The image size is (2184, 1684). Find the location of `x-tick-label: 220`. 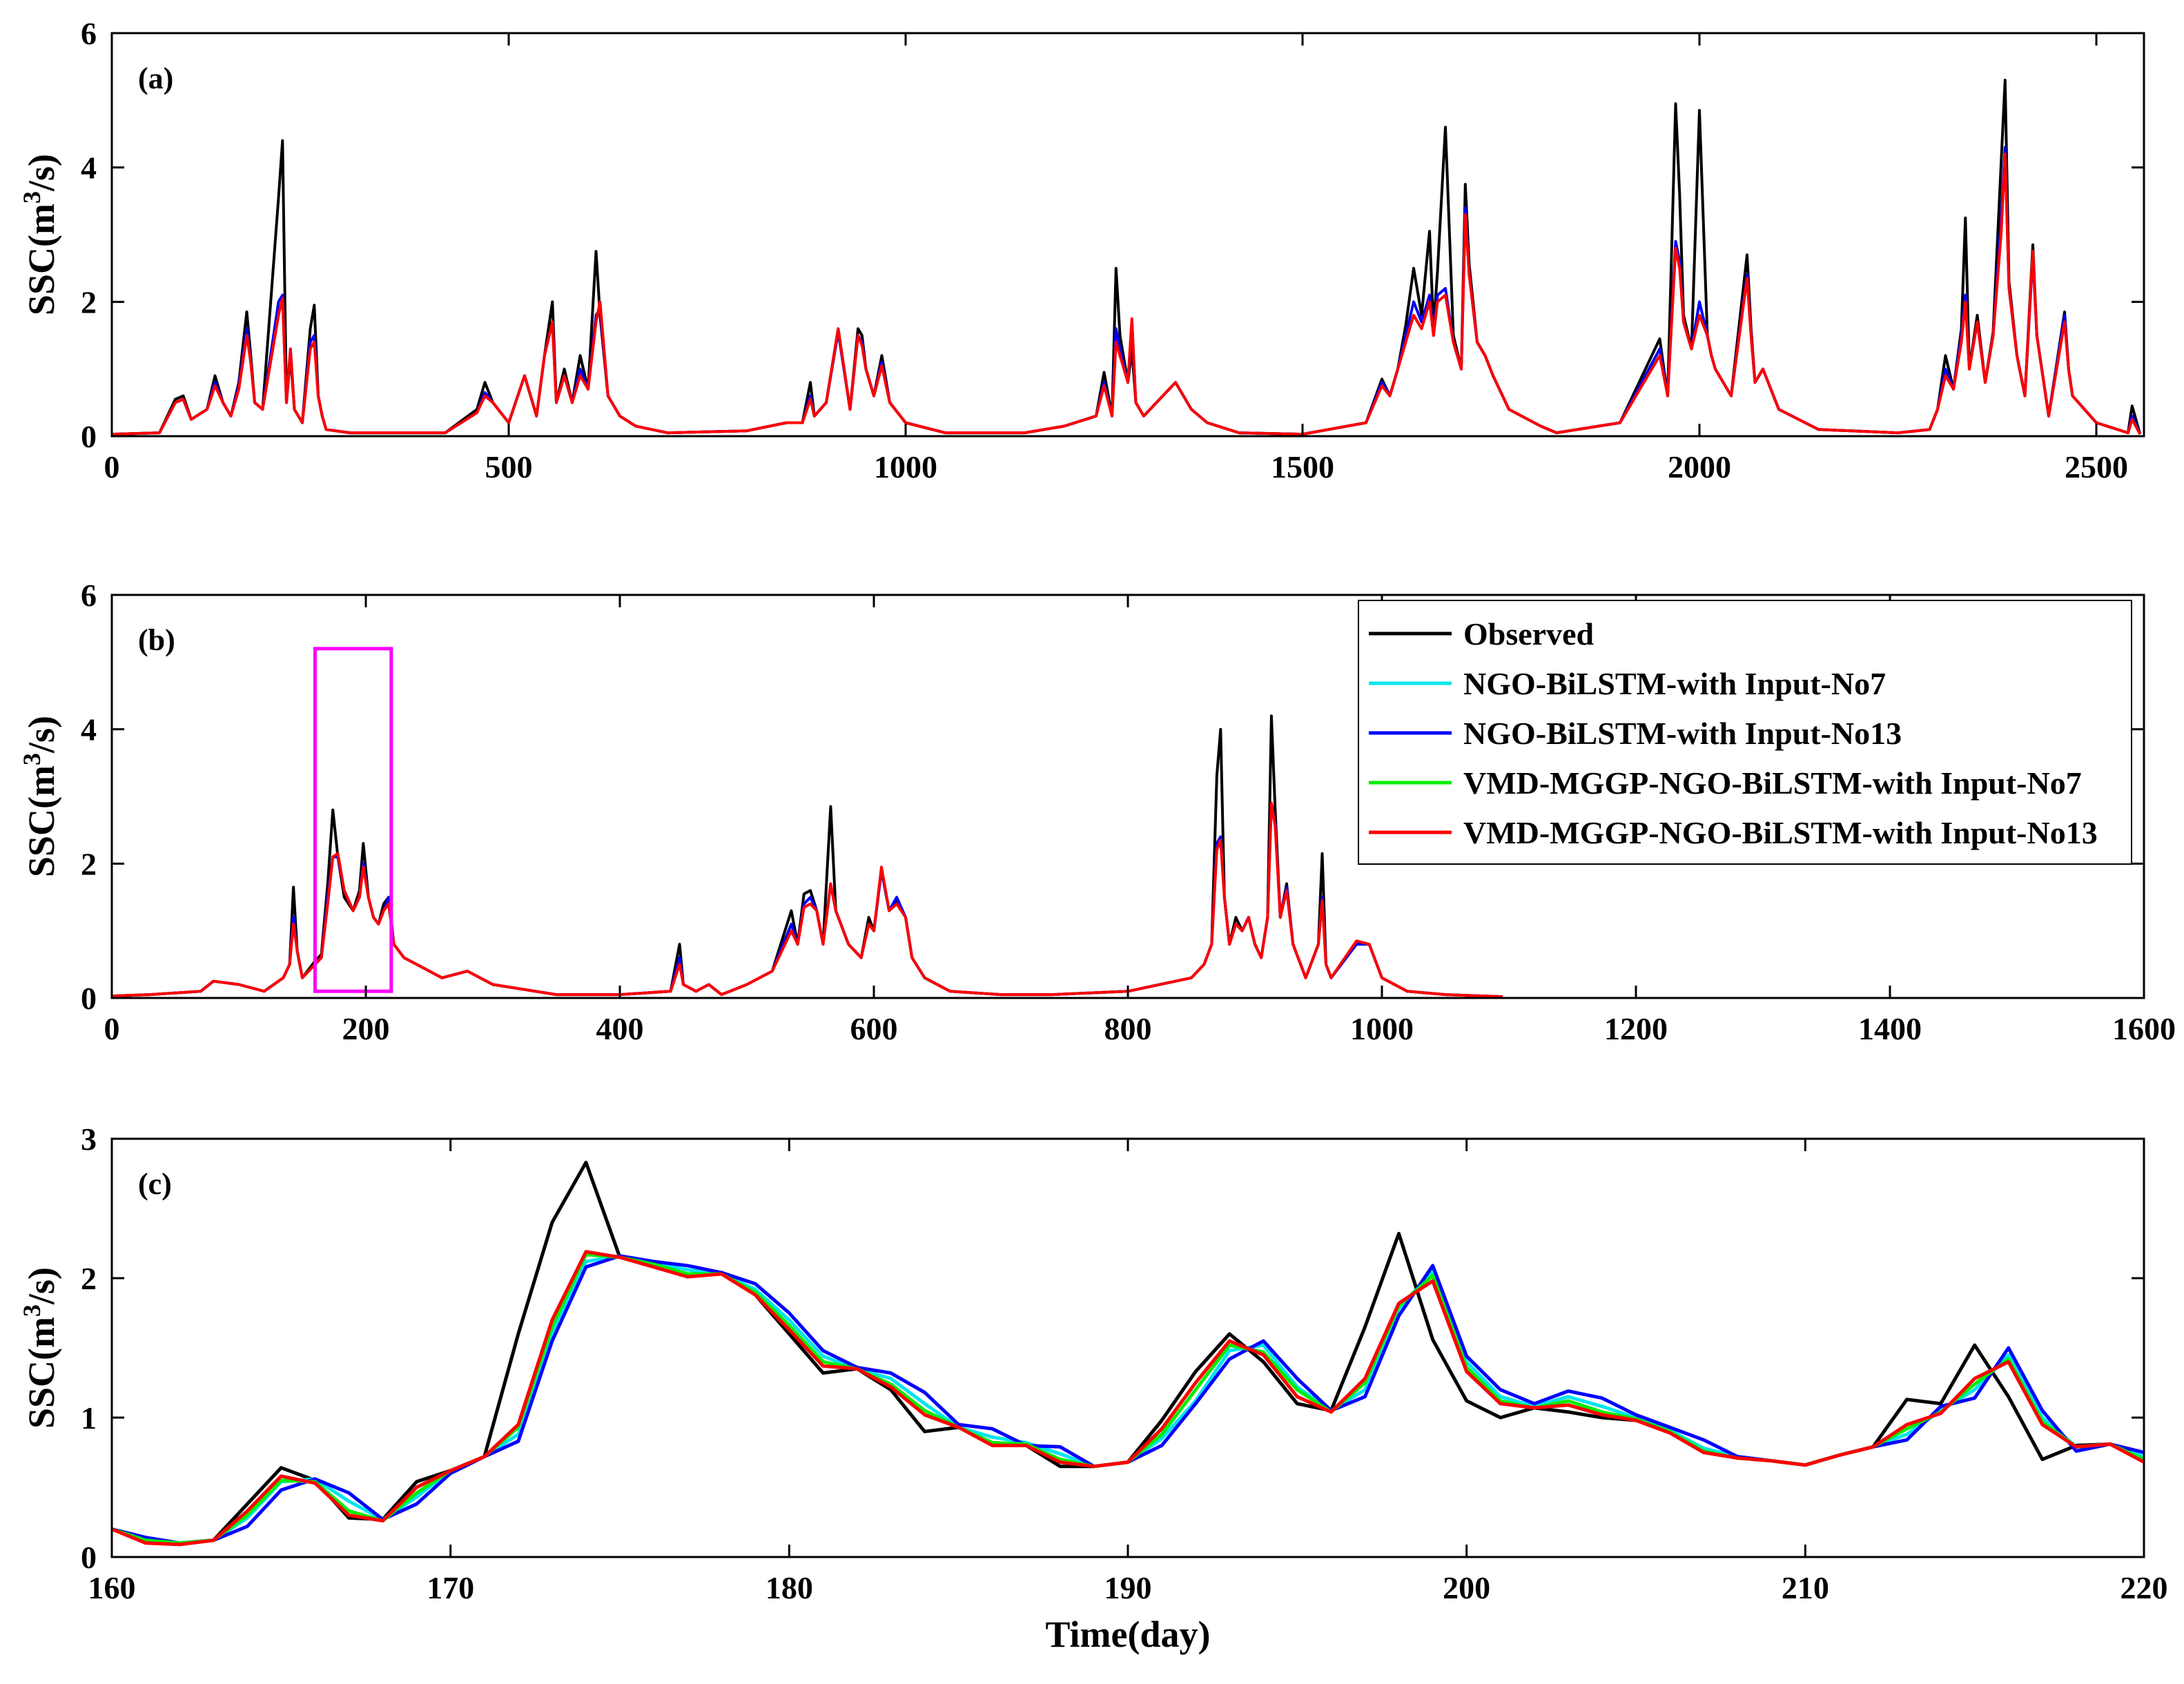

x-tick-label: 220 is located at coordinates (2144, 1587).